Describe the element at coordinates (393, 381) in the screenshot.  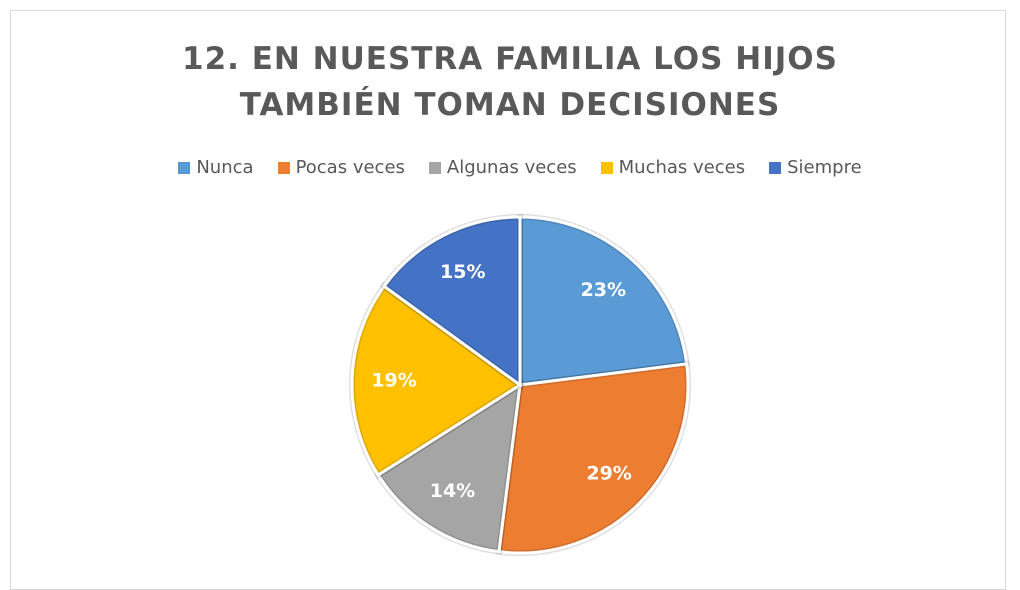
I see `data-label: 19%` at that location.